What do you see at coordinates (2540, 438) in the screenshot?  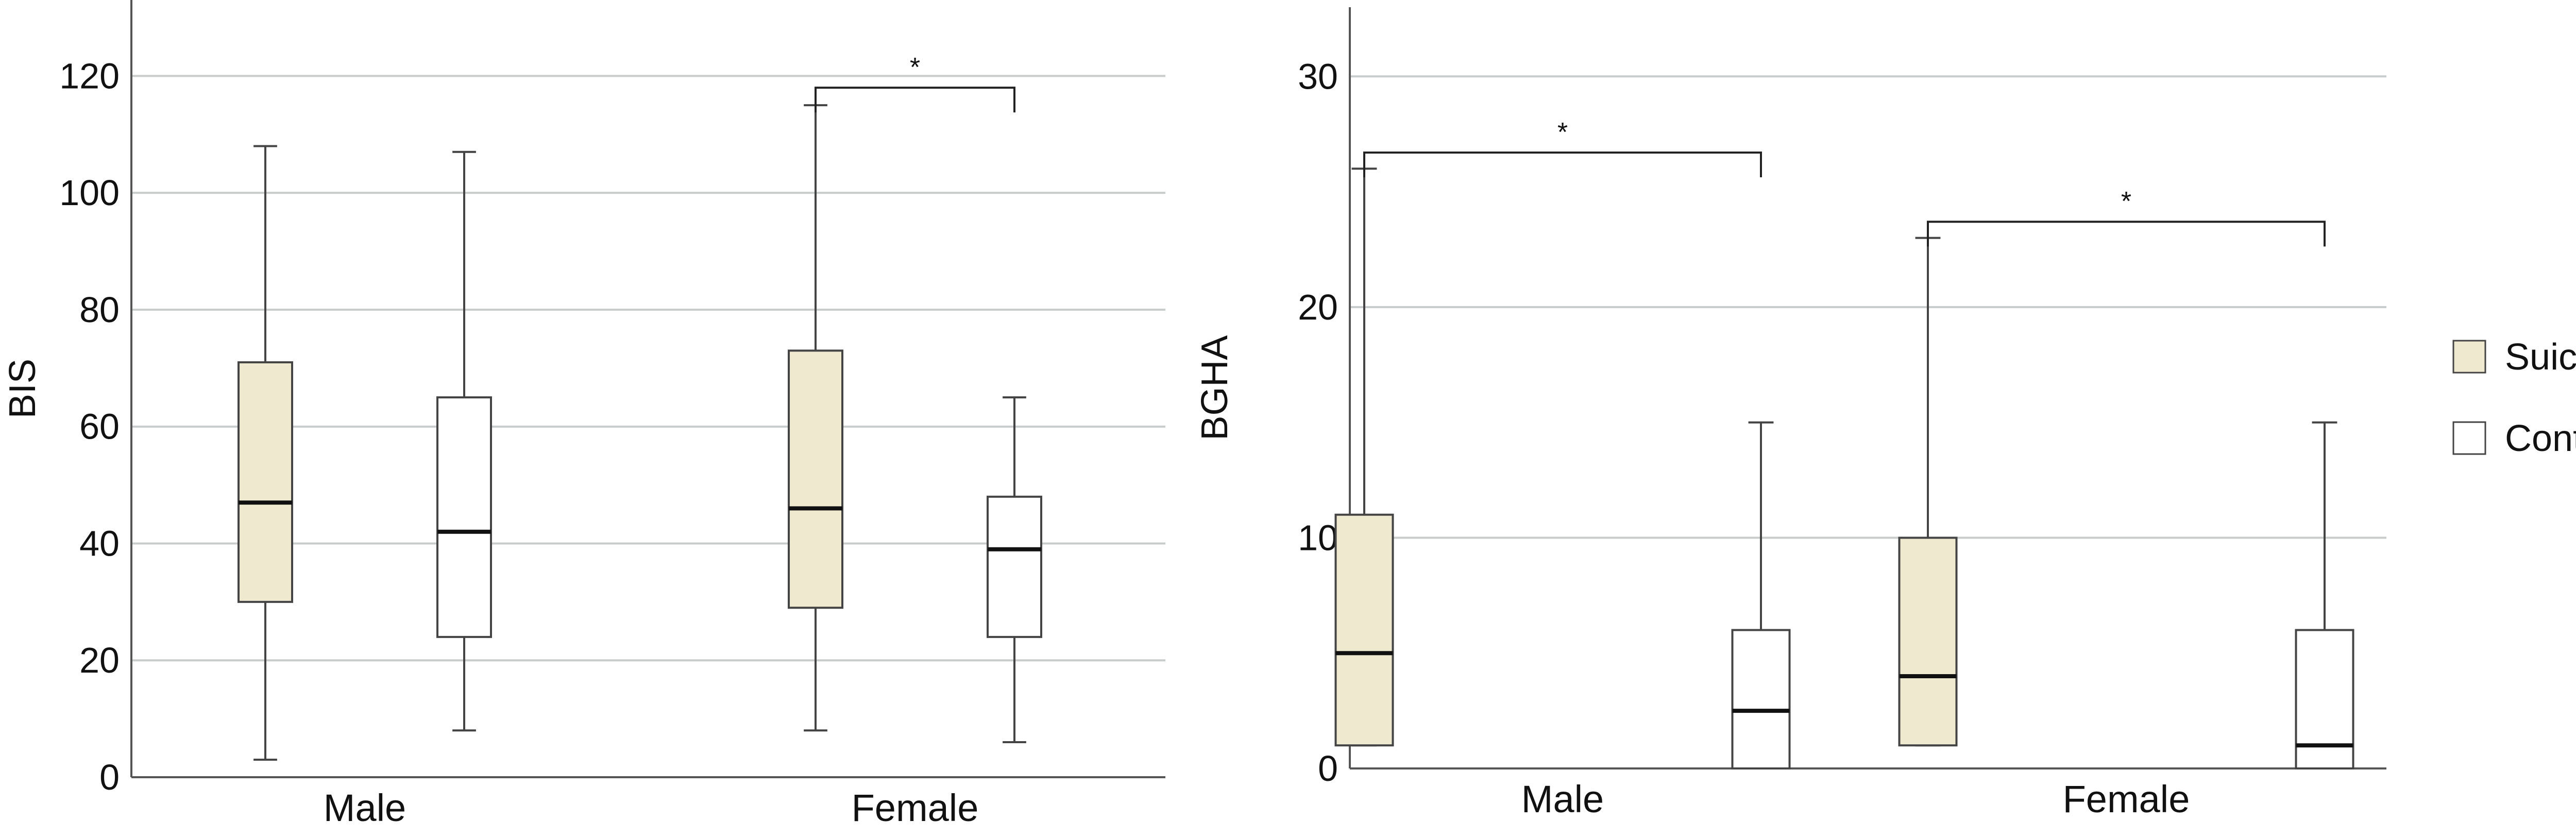 I see `legend-label-control: Control` at bounding box center [2540, 438].